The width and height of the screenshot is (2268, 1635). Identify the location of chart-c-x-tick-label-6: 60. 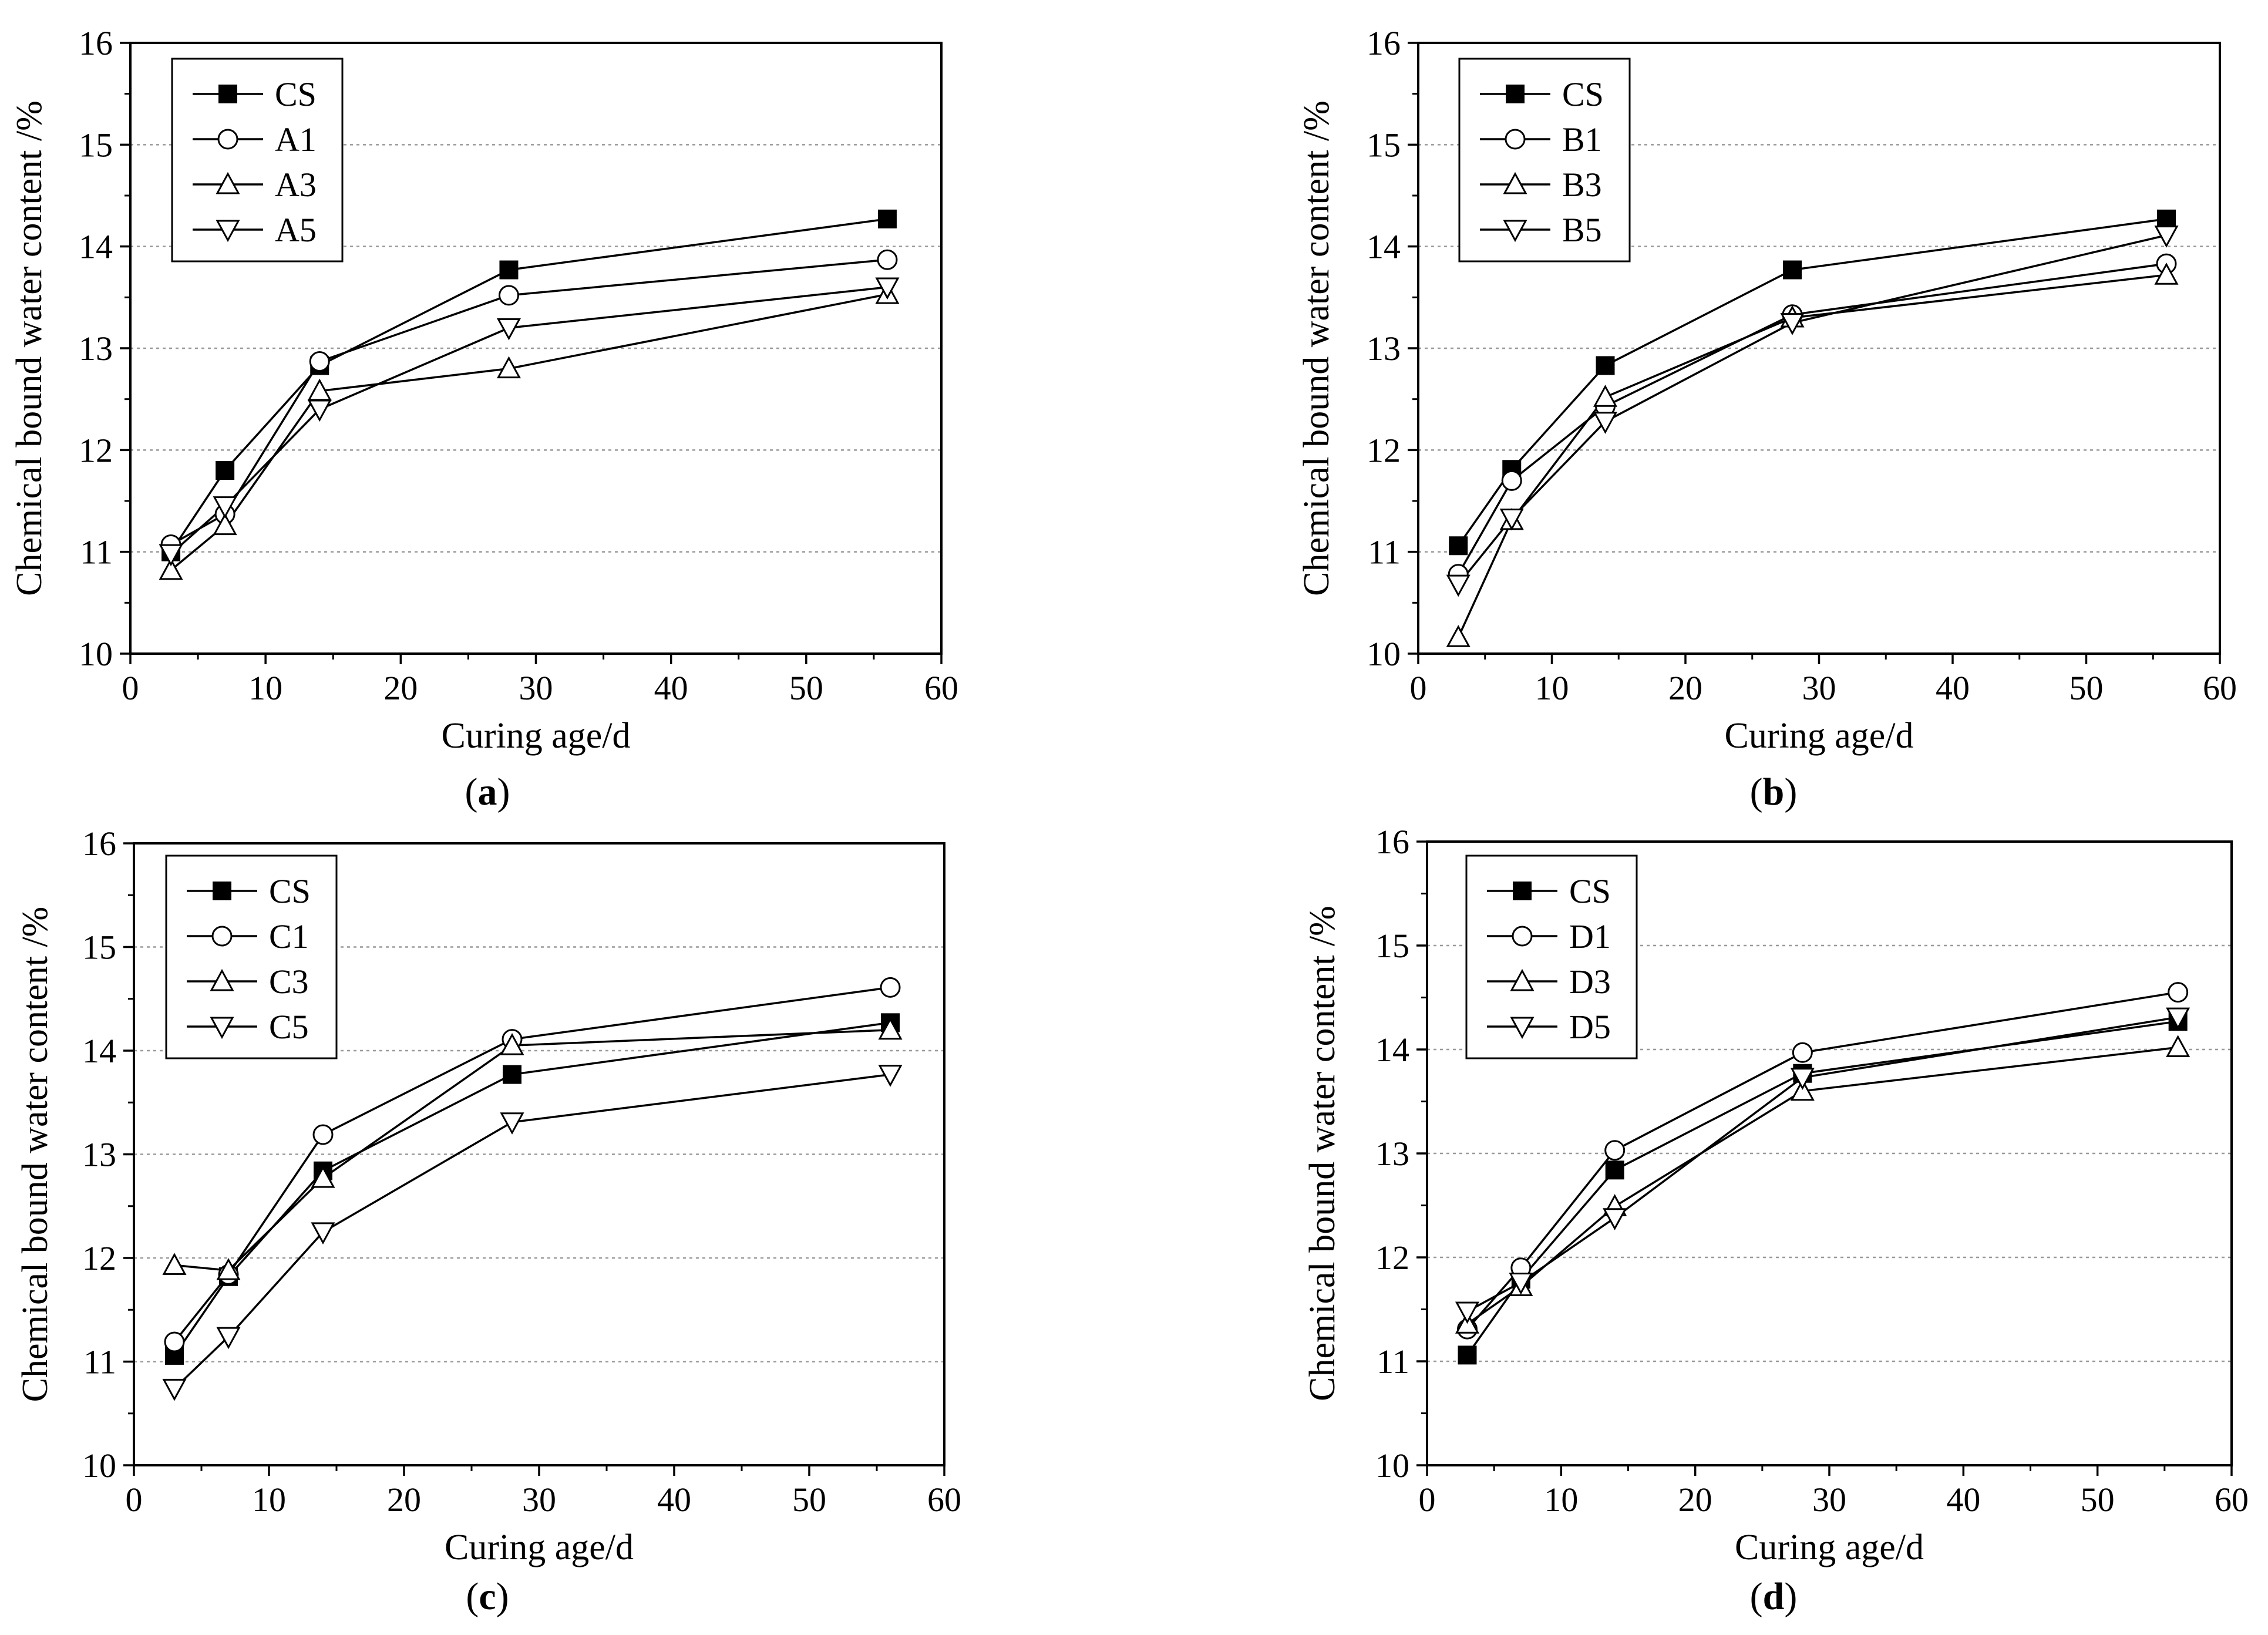
(944, 1500).